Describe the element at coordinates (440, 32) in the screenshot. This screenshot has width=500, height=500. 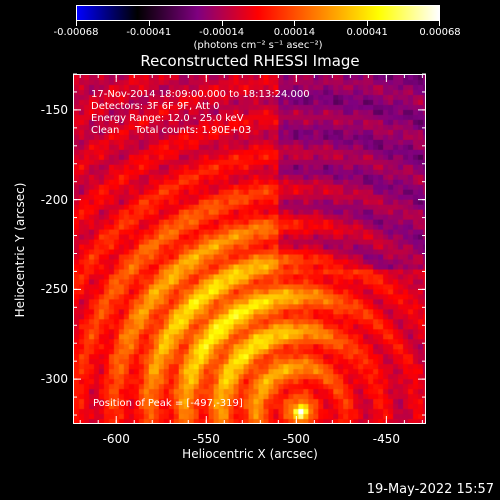
I see `colorbar-tick-label: 0.00068` at that location.